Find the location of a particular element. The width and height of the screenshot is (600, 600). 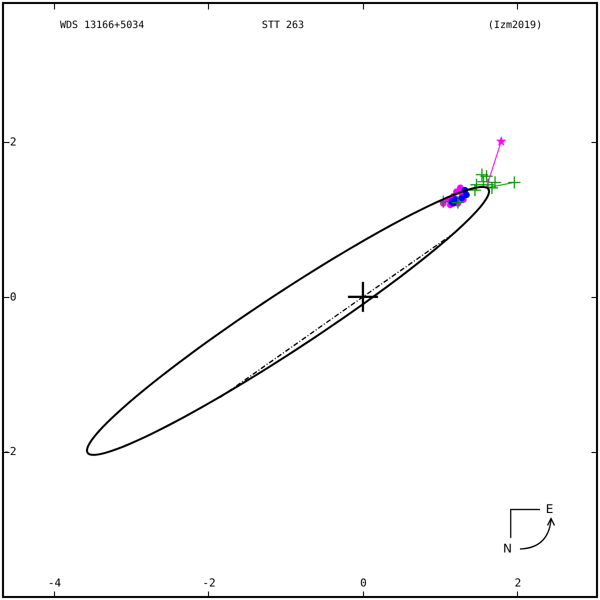

x-tick-label: -4 is located at coordinates (55, 583).